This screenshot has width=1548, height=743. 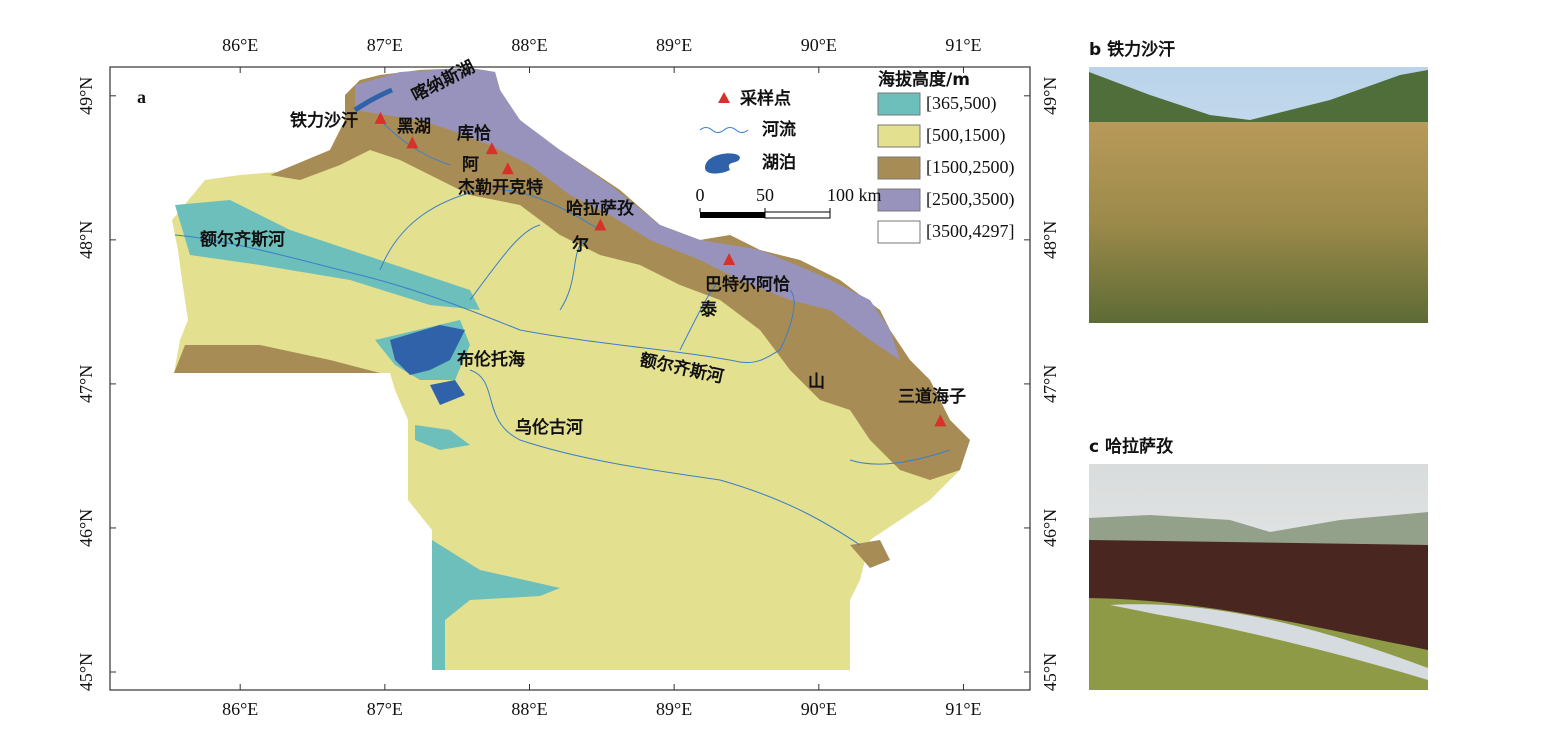 What do you see at coordinates (970, 167) in the screenshot?
I see `legend-label: [1500,2500)` at bounding box center [970, 167].